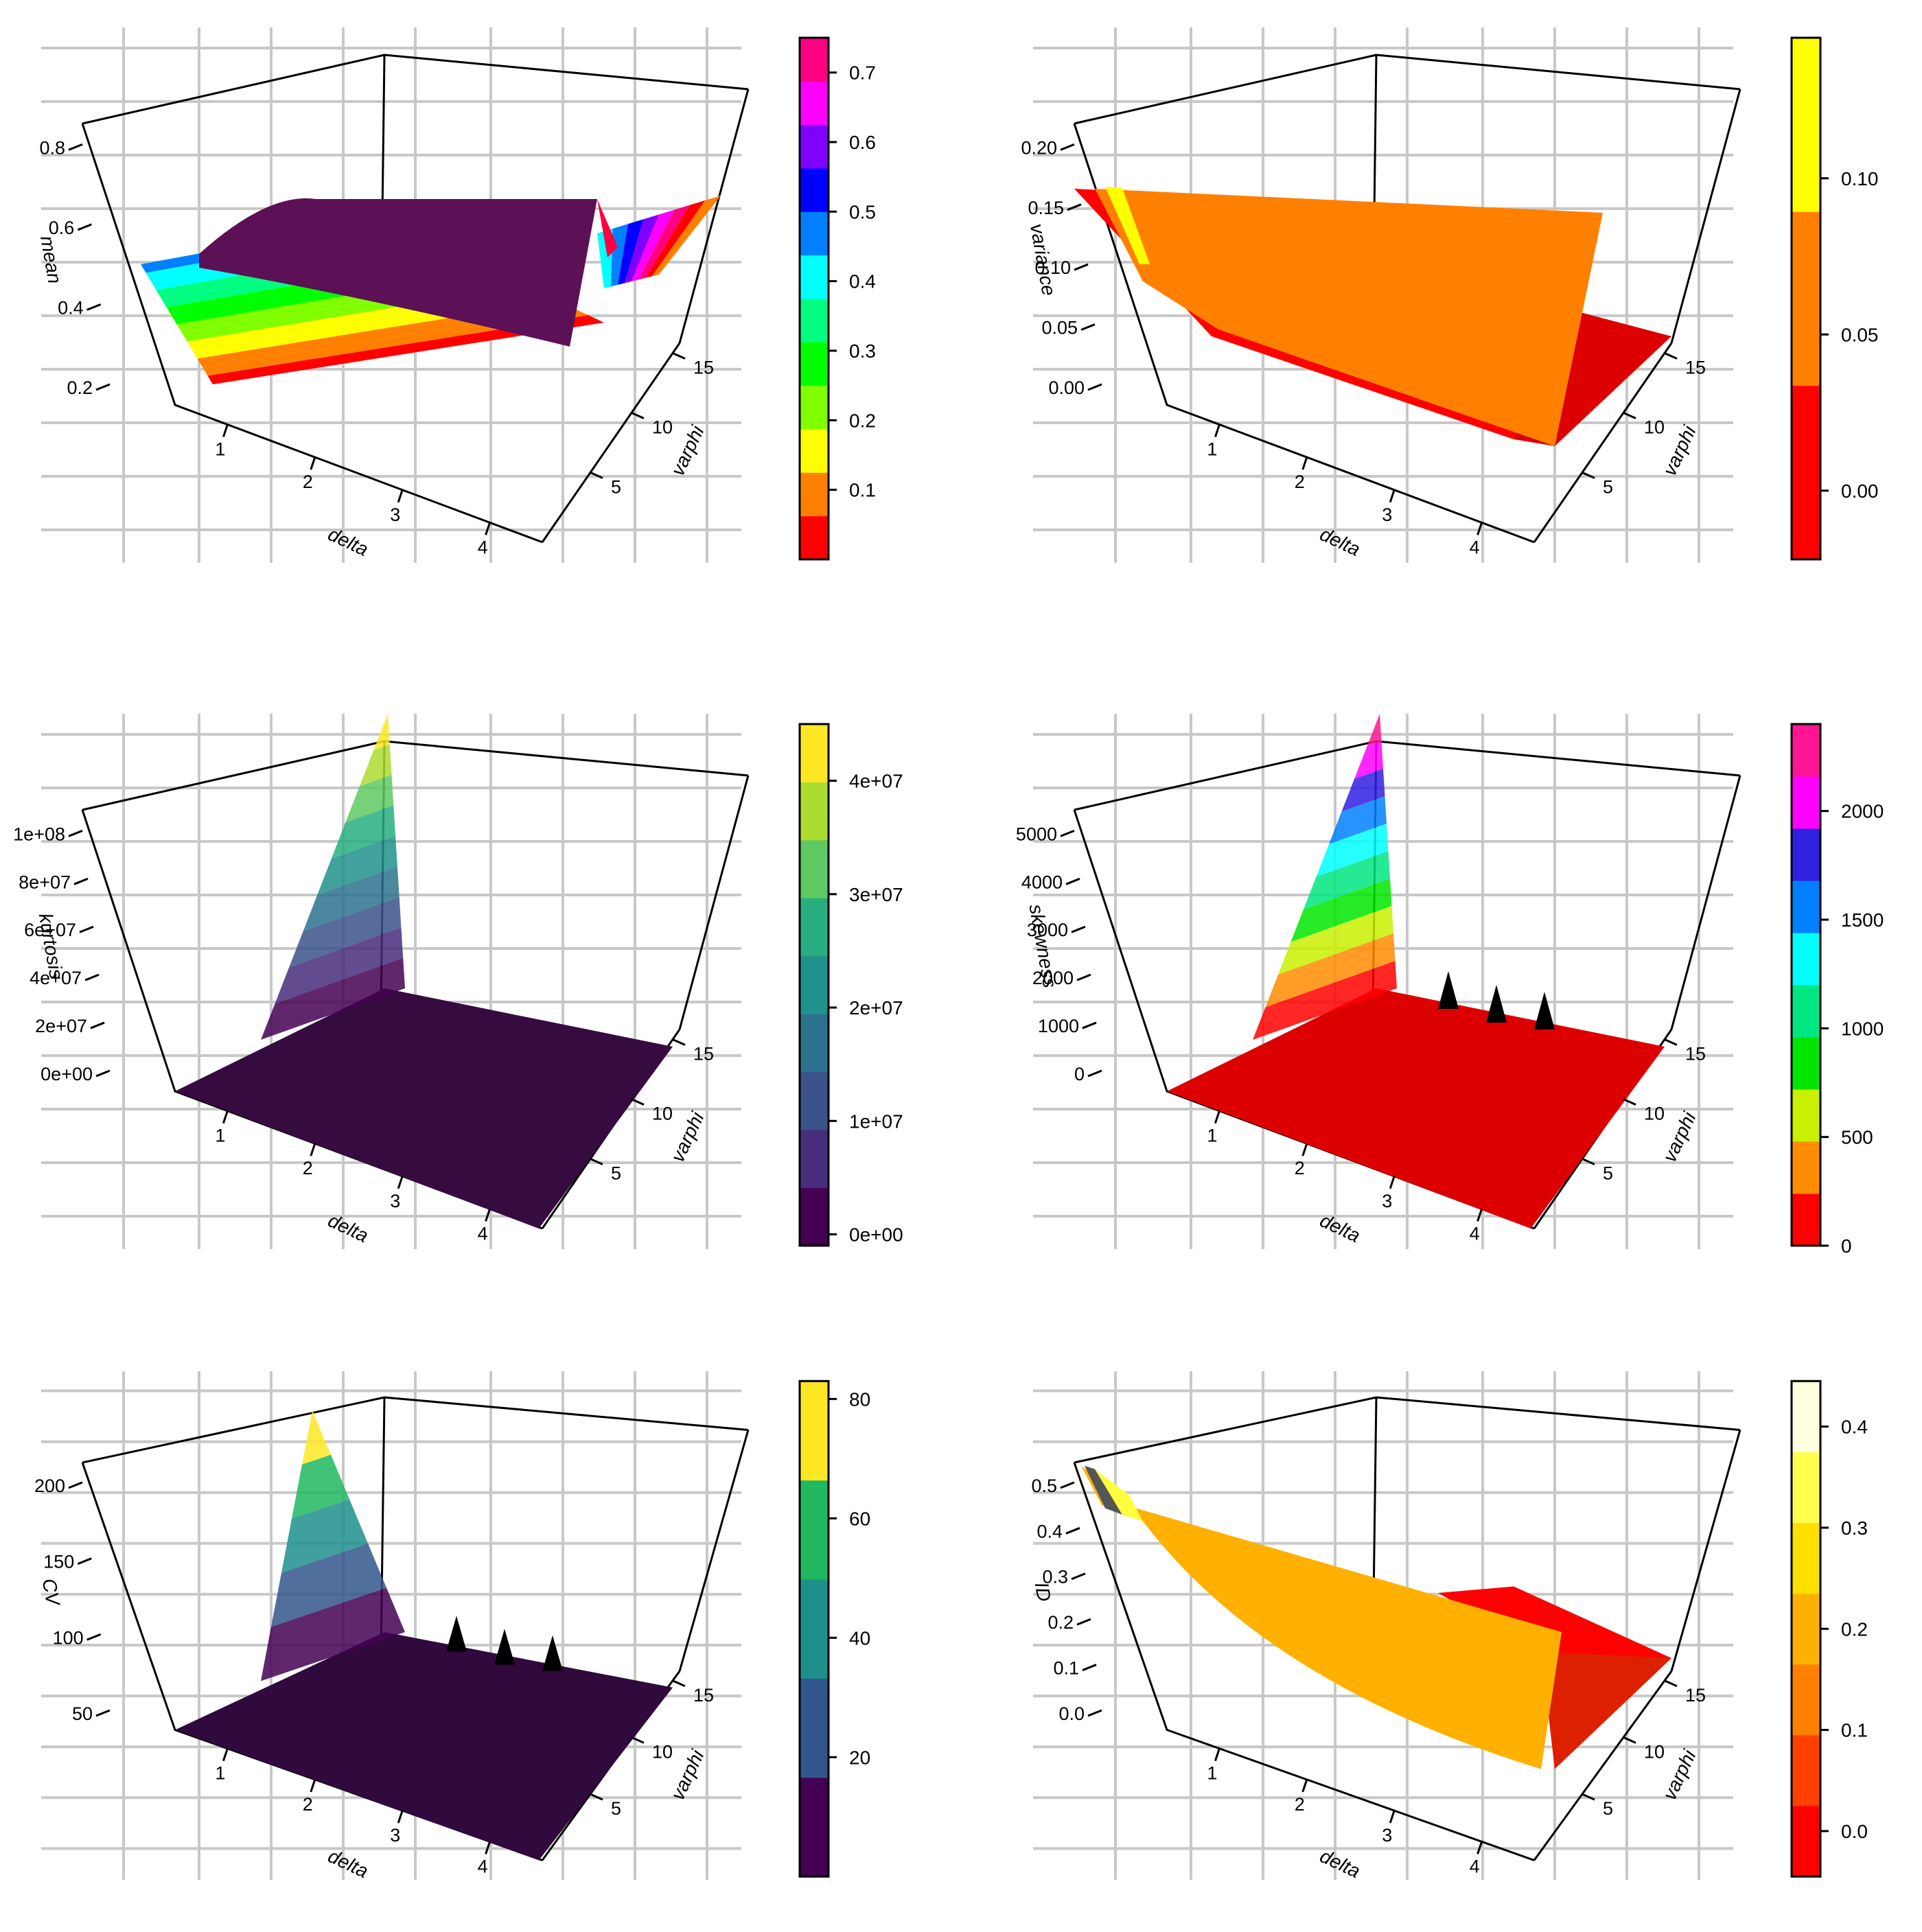  I want to click on colorbar-tick-label: 0.05, so click(1860, 334).